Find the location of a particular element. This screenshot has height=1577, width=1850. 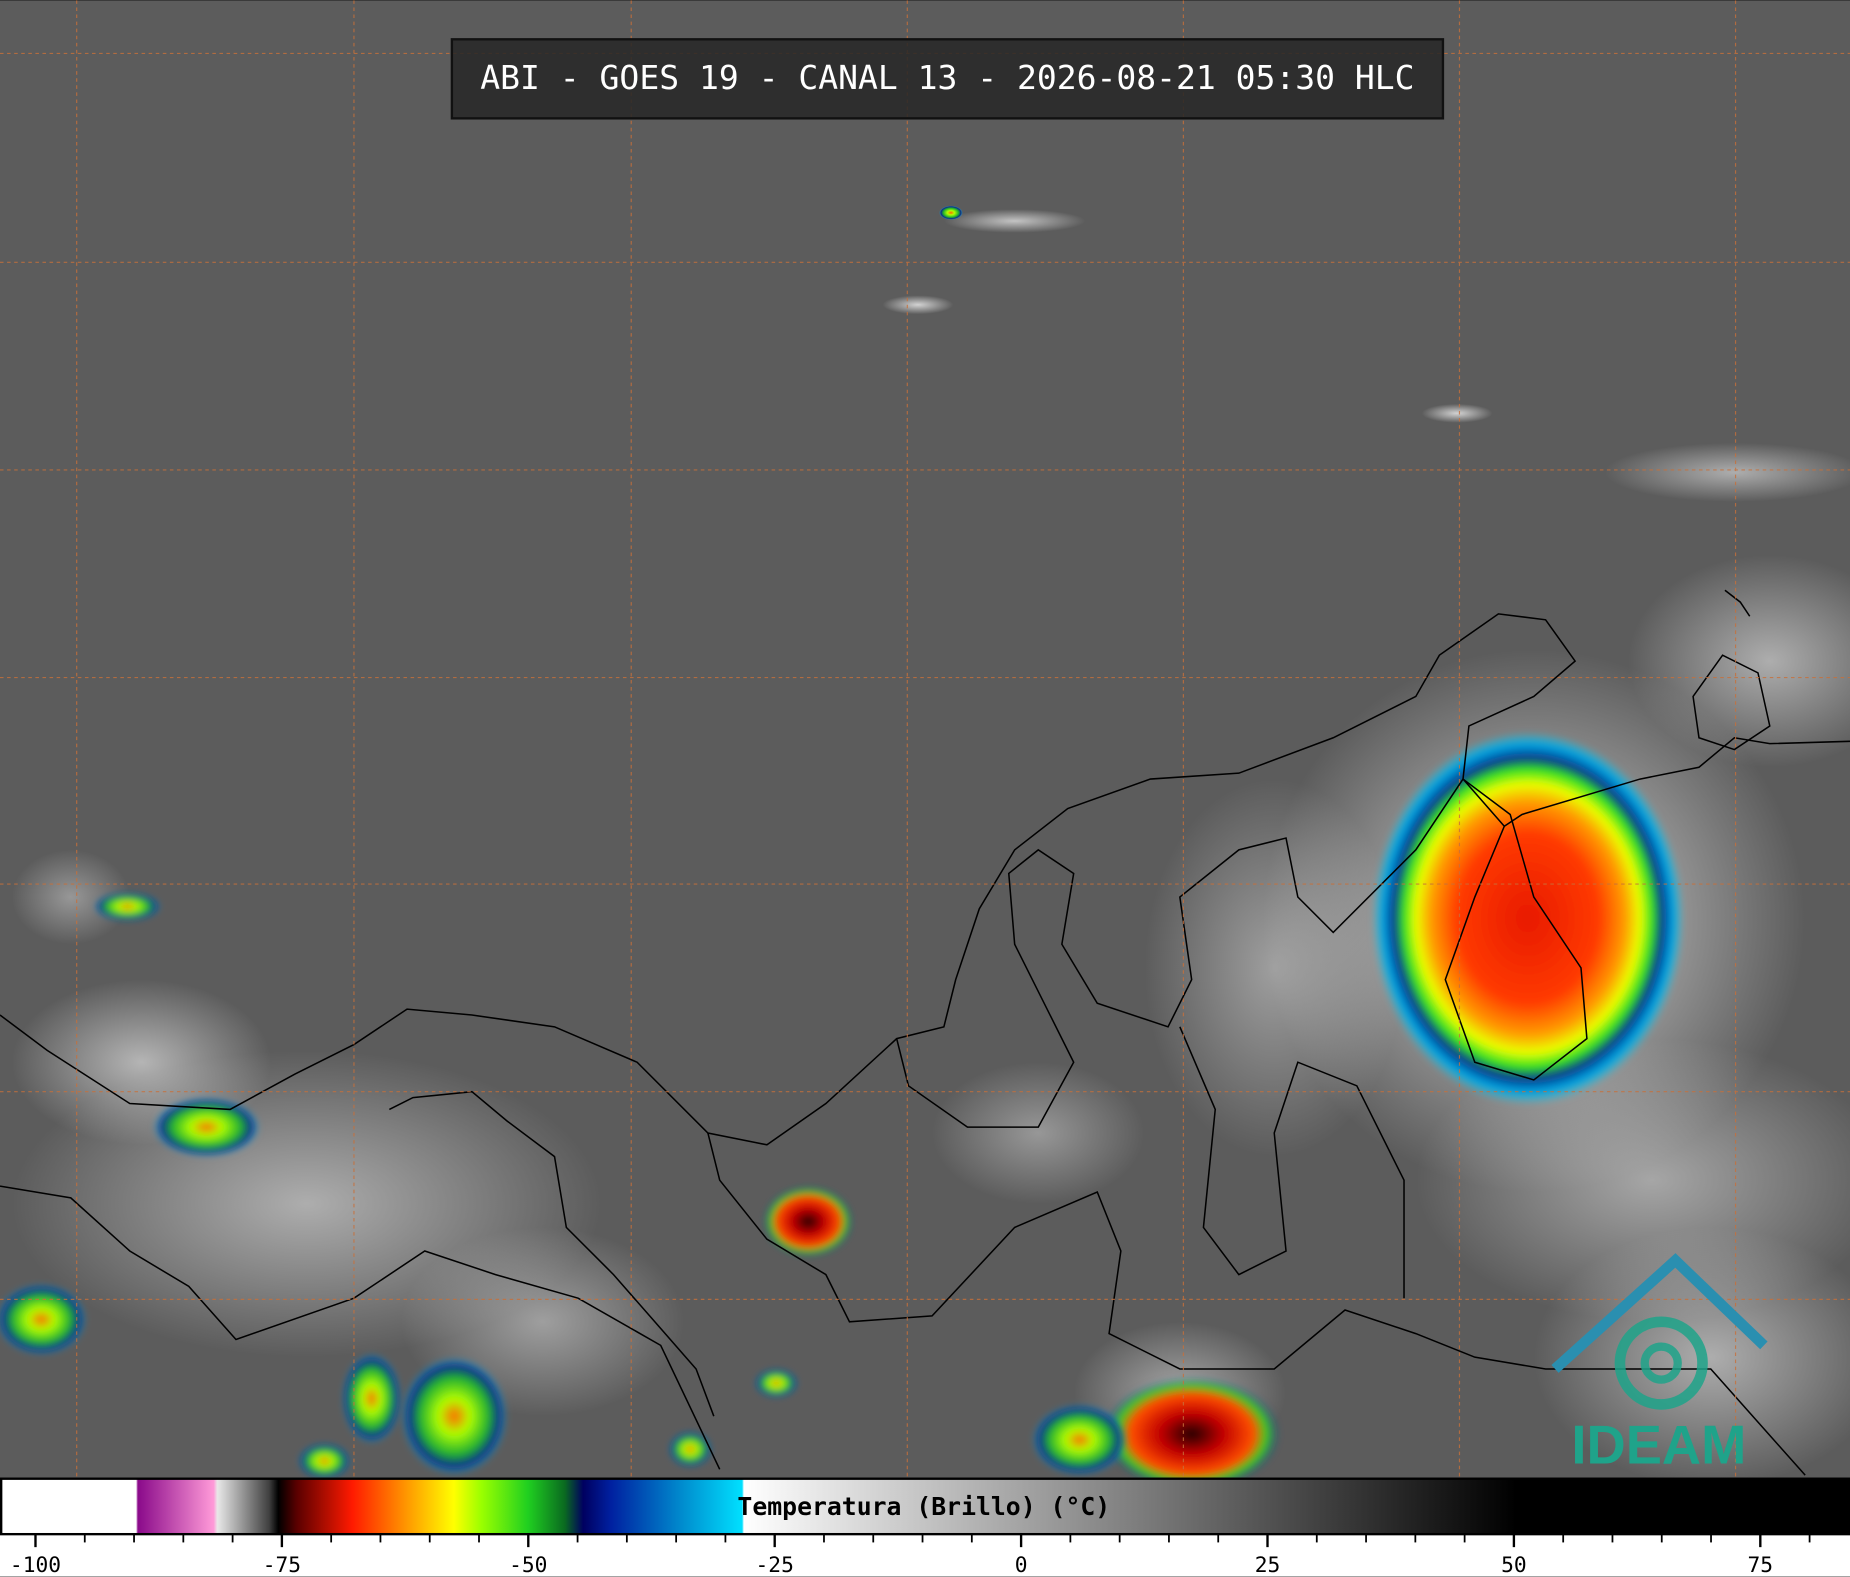

tick-label: 25 is located at coordinates (1268, 1565).